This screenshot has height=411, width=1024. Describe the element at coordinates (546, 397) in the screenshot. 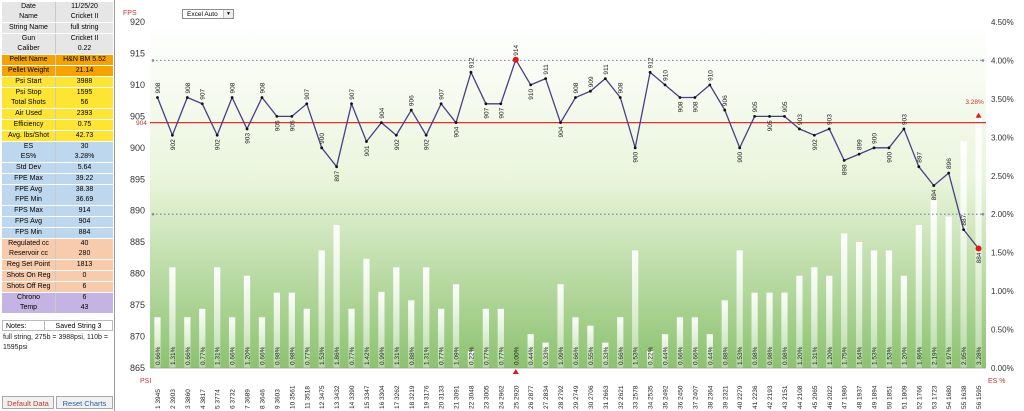

I see `shot-psi-label: 27 2834` at that location.